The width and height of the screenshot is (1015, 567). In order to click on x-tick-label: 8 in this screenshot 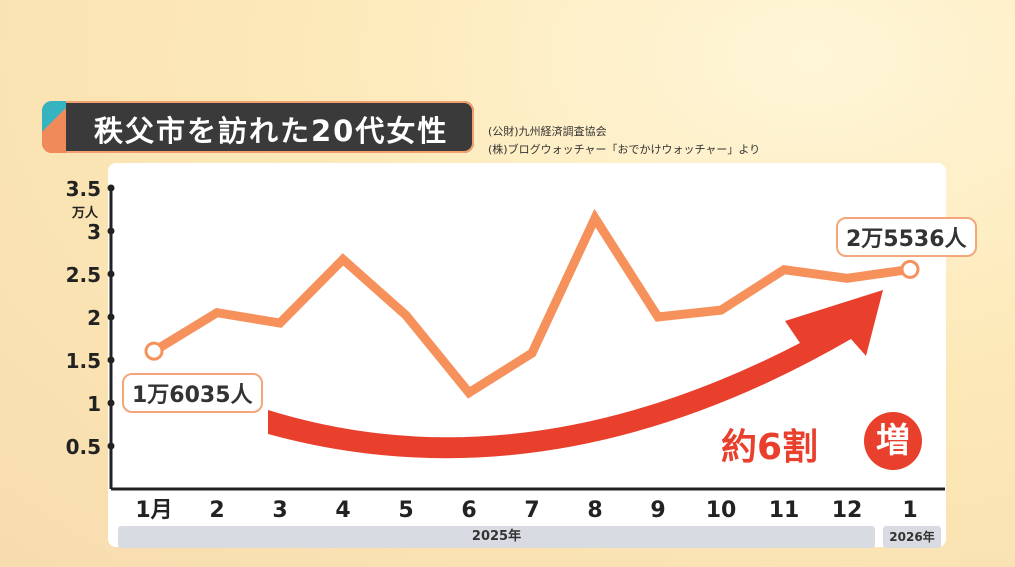, I will do `click(594, 510)`.